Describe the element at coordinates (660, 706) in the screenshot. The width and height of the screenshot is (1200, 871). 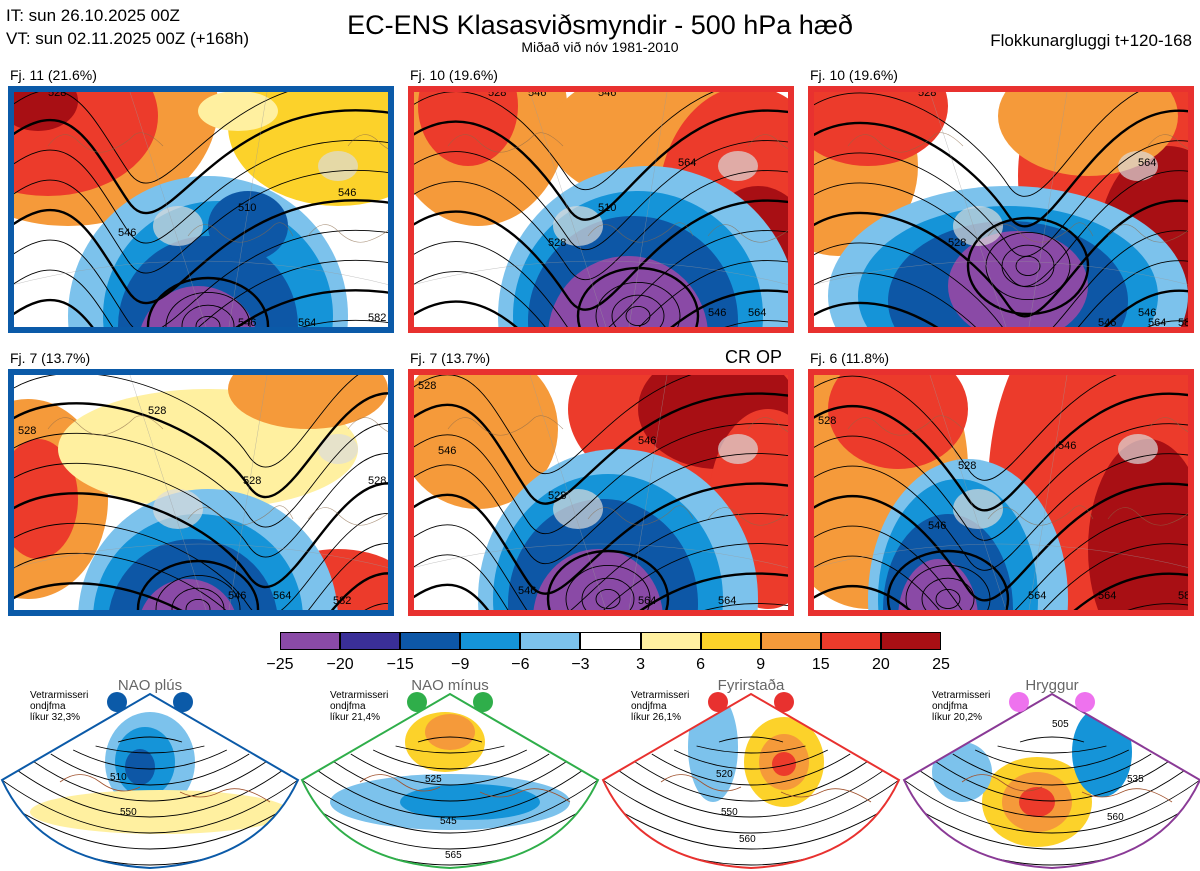
I see `regime-probability: Vetrarmisseri ondjfma líkur 26,1%` at that location.